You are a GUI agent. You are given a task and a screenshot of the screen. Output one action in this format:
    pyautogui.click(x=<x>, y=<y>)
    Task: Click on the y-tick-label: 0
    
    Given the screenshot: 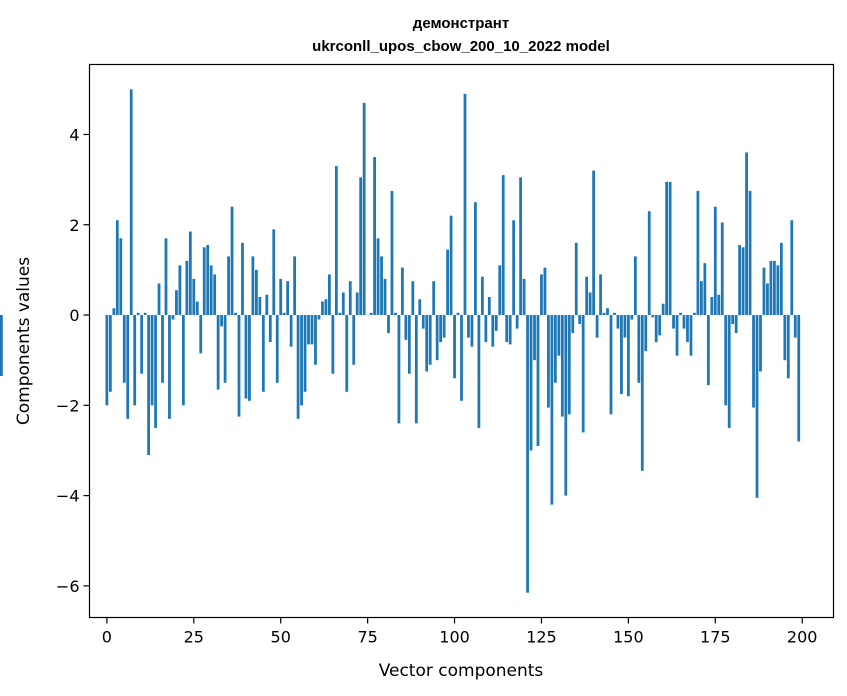 What is the action you would take?
    pyautogui.click(x=74, y=315)
    